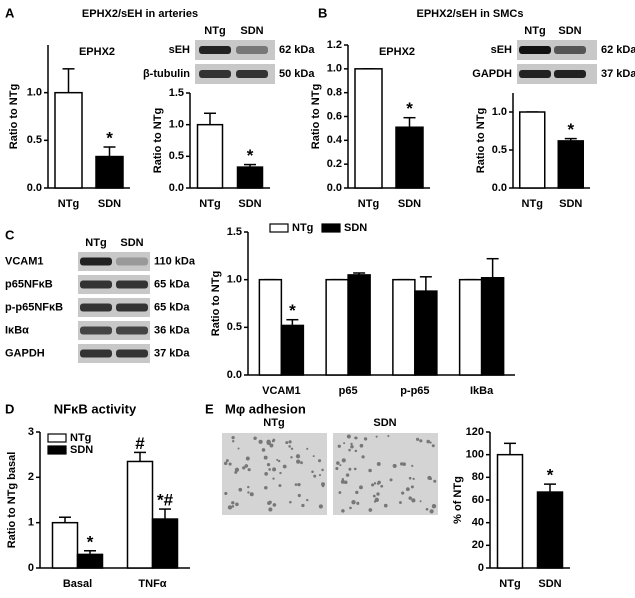 Image resolution: width=635 pixels, height=598 pixels. What do you see at coordinates (478, 500) in the screenshot?
I see `y-tick-label: 60` at bounding box center [478, 500].